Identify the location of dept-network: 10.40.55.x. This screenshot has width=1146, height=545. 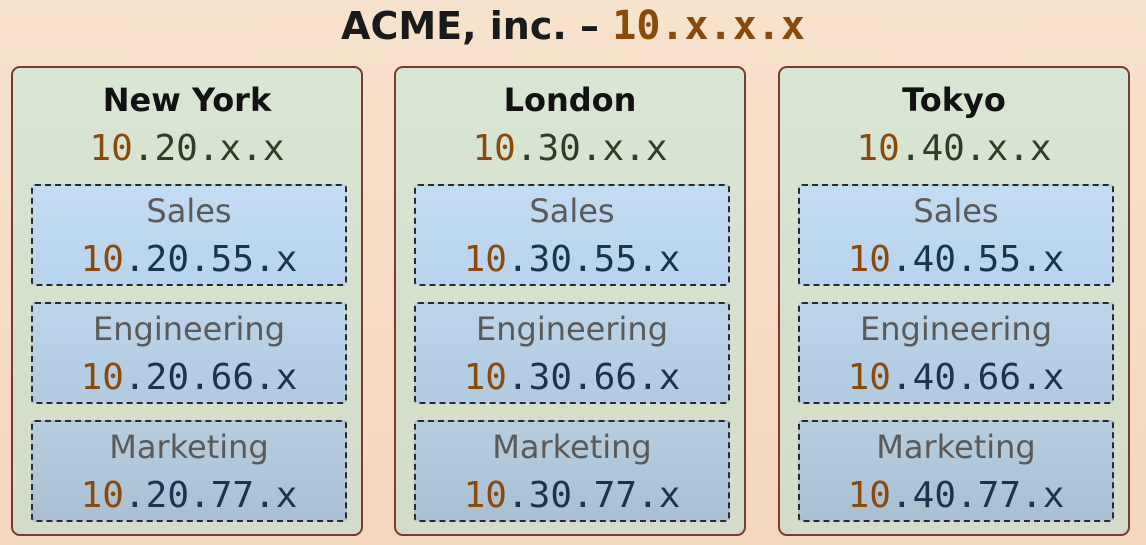
(956, 260).